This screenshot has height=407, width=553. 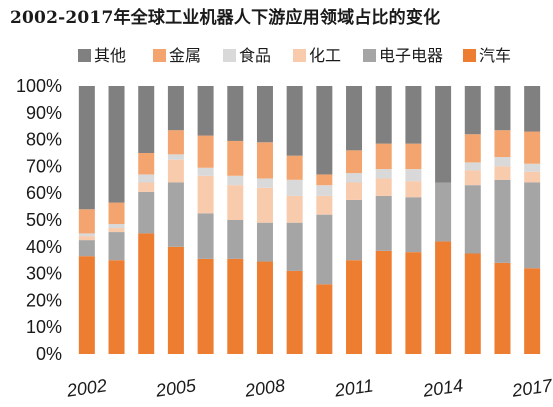 I want to click on legend: 其他 金属 食品 化工 电子电器 汽车, so click(x=294, y=55).